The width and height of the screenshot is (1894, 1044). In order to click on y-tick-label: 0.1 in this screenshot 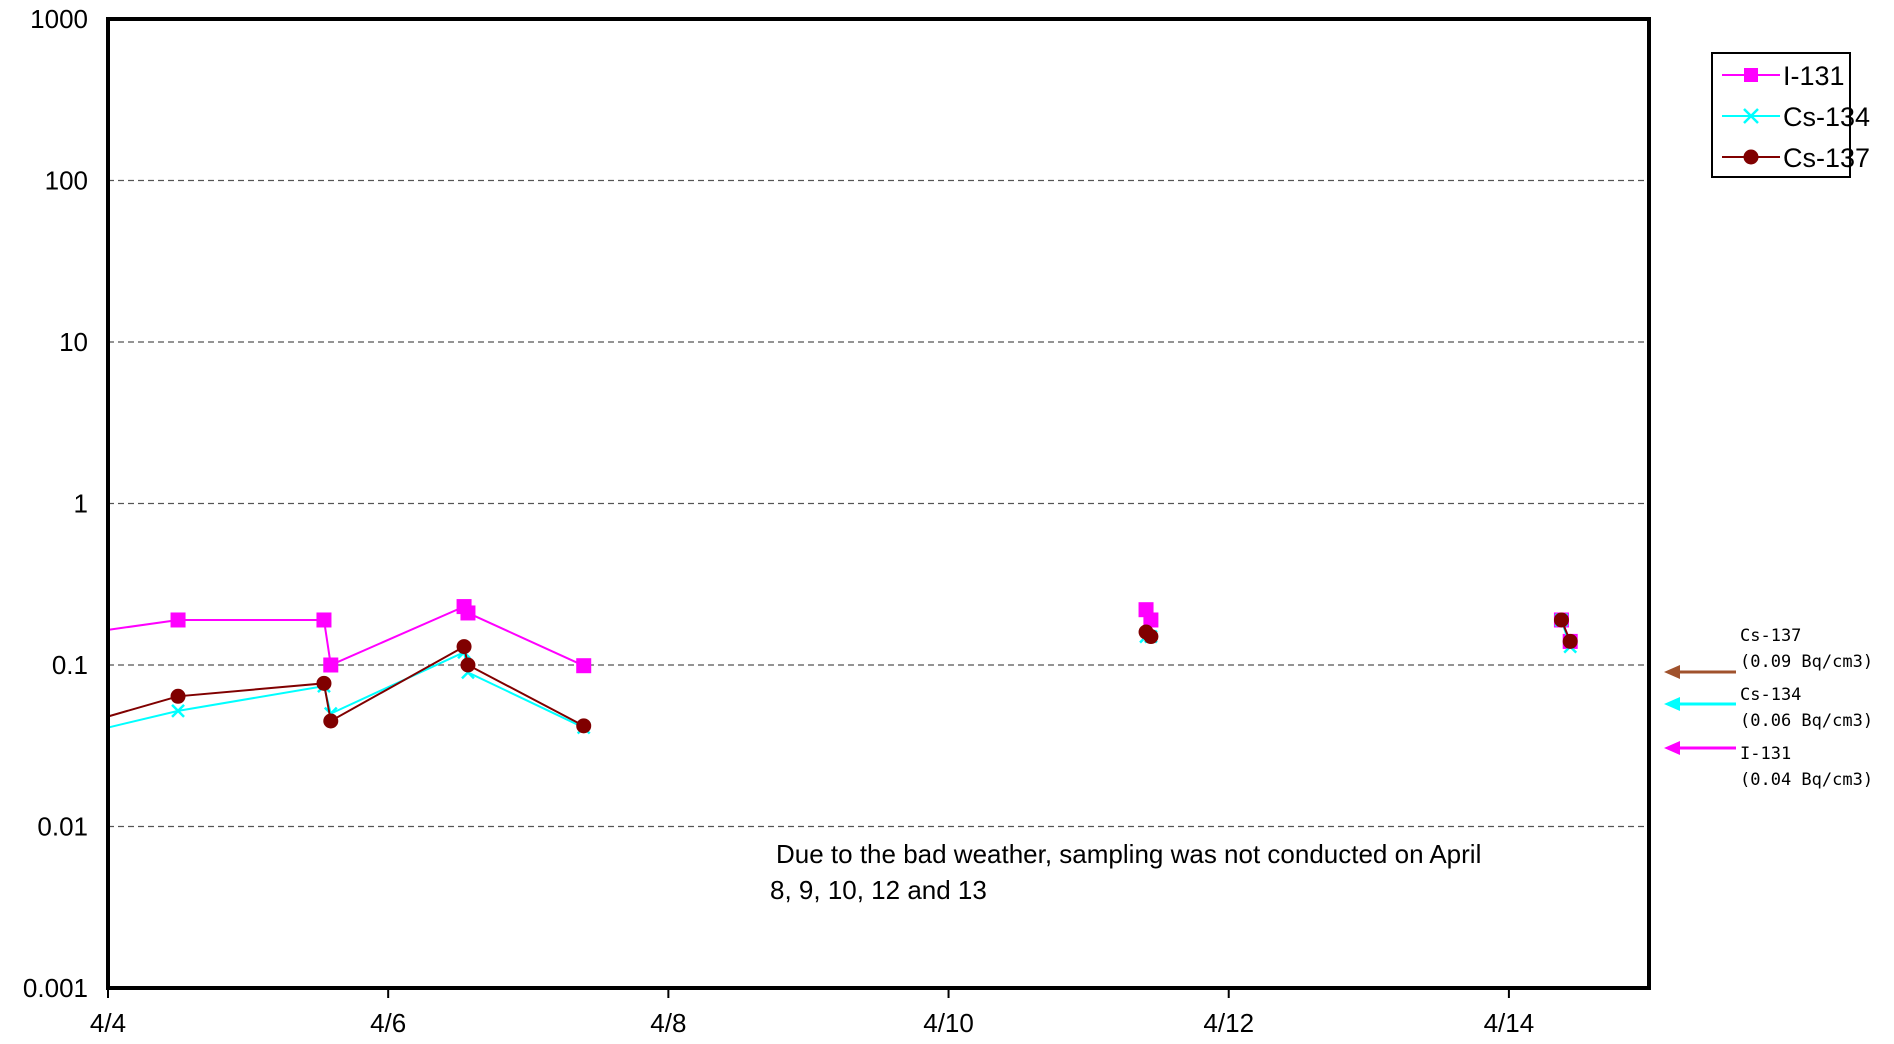, I will do `click(70, 665)`.